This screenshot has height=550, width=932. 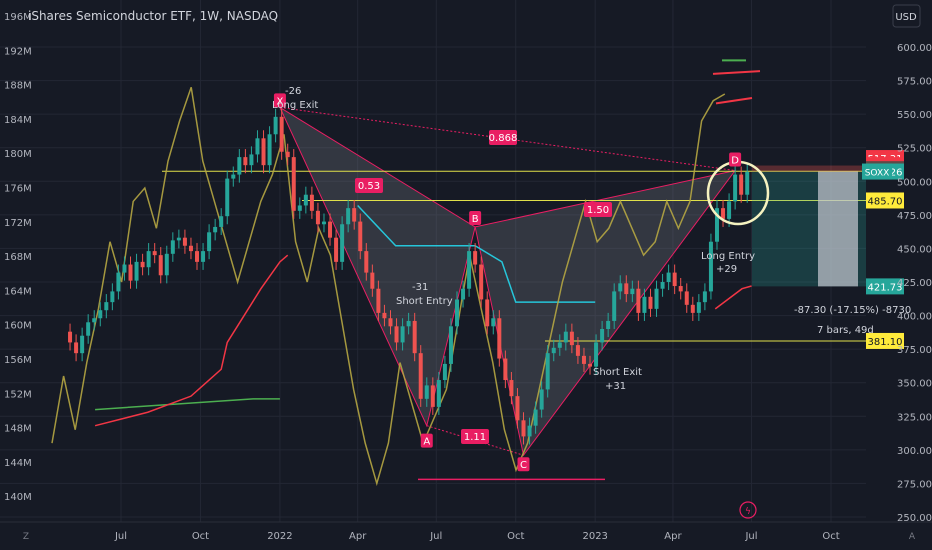 What do you see at coordinates (885, 201) in the screenshot?
I see `price-label: 485.70` at bounding box center [885, 201].